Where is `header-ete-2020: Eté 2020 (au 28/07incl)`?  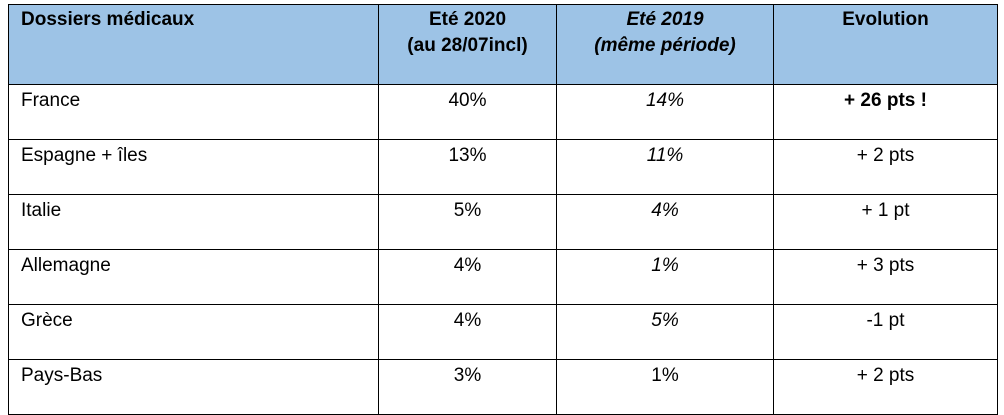
header-ete-2020: Eté 2020 (au 28/07incl) is located at coordinates (467, 44).